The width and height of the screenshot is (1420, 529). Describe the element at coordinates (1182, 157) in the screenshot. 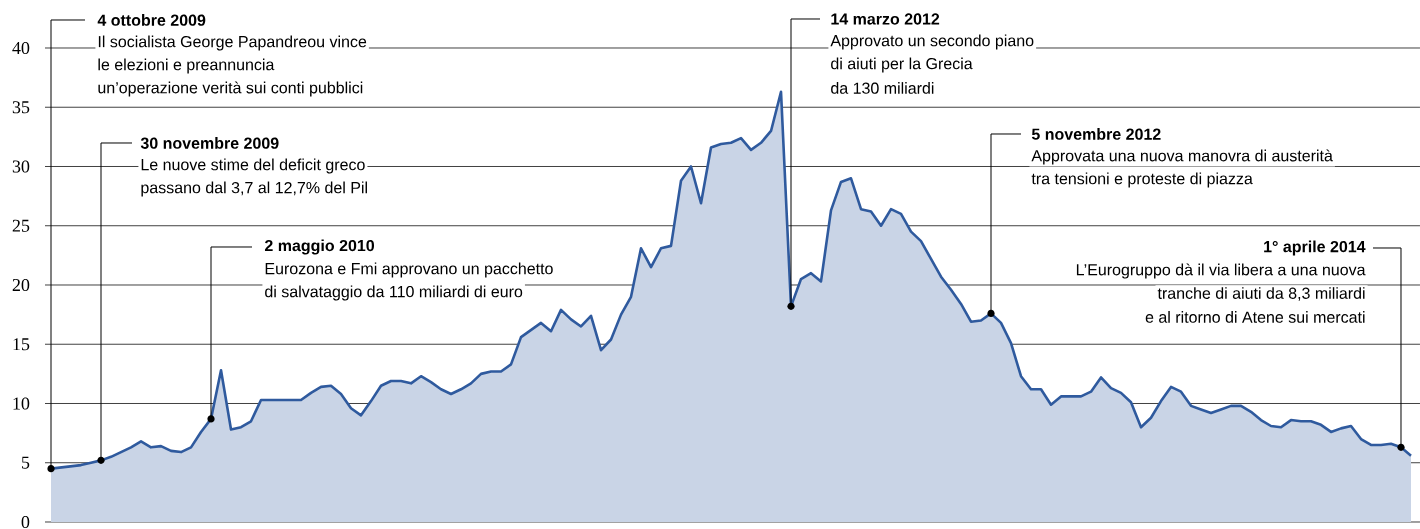

I see `annotation: Approvata una nuova manovra di austerità` at that location.